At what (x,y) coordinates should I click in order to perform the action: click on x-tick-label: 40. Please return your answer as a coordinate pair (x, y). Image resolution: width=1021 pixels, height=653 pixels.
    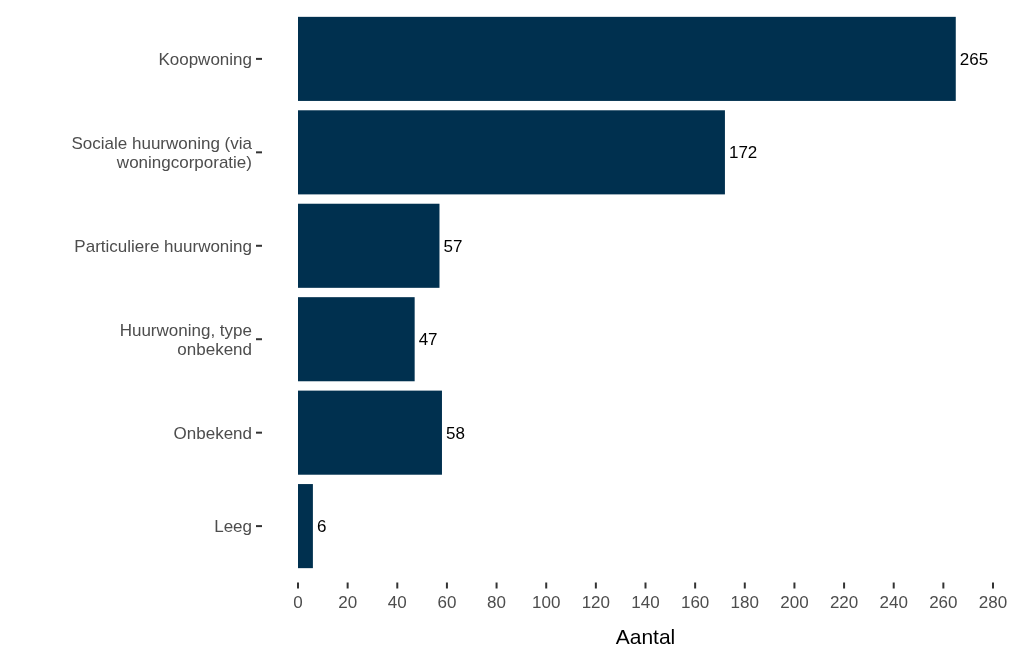
    Looking at the image, I should click on (397, 602).